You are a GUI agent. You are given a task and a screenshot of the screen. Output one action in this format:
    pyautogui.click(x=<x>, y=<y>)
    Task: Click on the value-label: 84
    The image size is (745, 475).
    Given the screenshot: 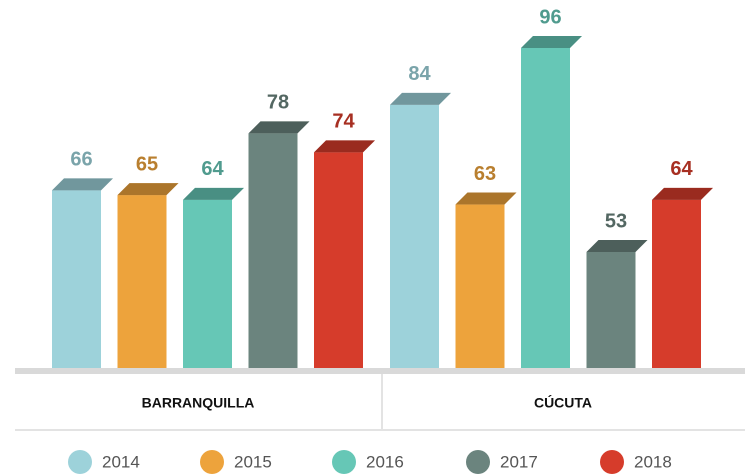 What is the action you would take?
    pyautogui.click(x=419, y=74)
    